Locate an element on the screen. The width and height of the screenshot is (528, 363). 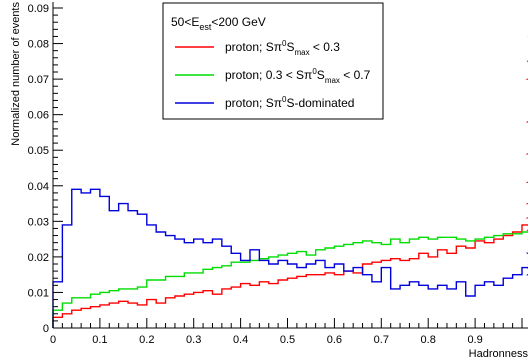
x-tick-label: 0.8 is located at coordinates (428, 340).